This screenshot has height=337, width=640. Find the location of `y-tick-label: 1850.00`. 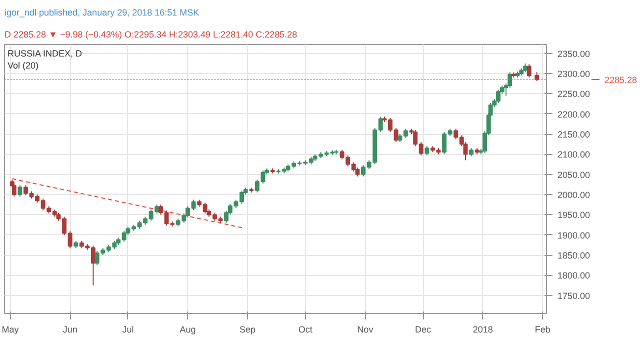

y-tick-label: 1850.00 is located at coordinates (574, 255).